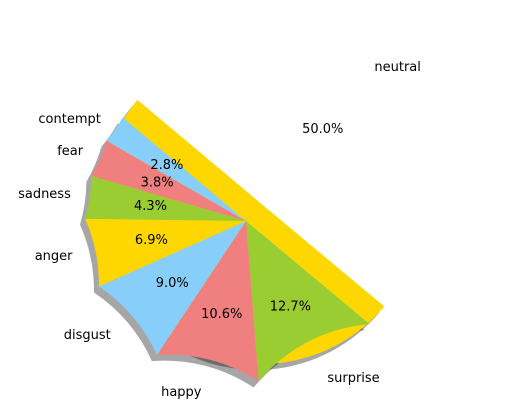 Image resolution: width=507 pixels, height=413 pixels. I want to click on slice-happy, so click(207, 301).